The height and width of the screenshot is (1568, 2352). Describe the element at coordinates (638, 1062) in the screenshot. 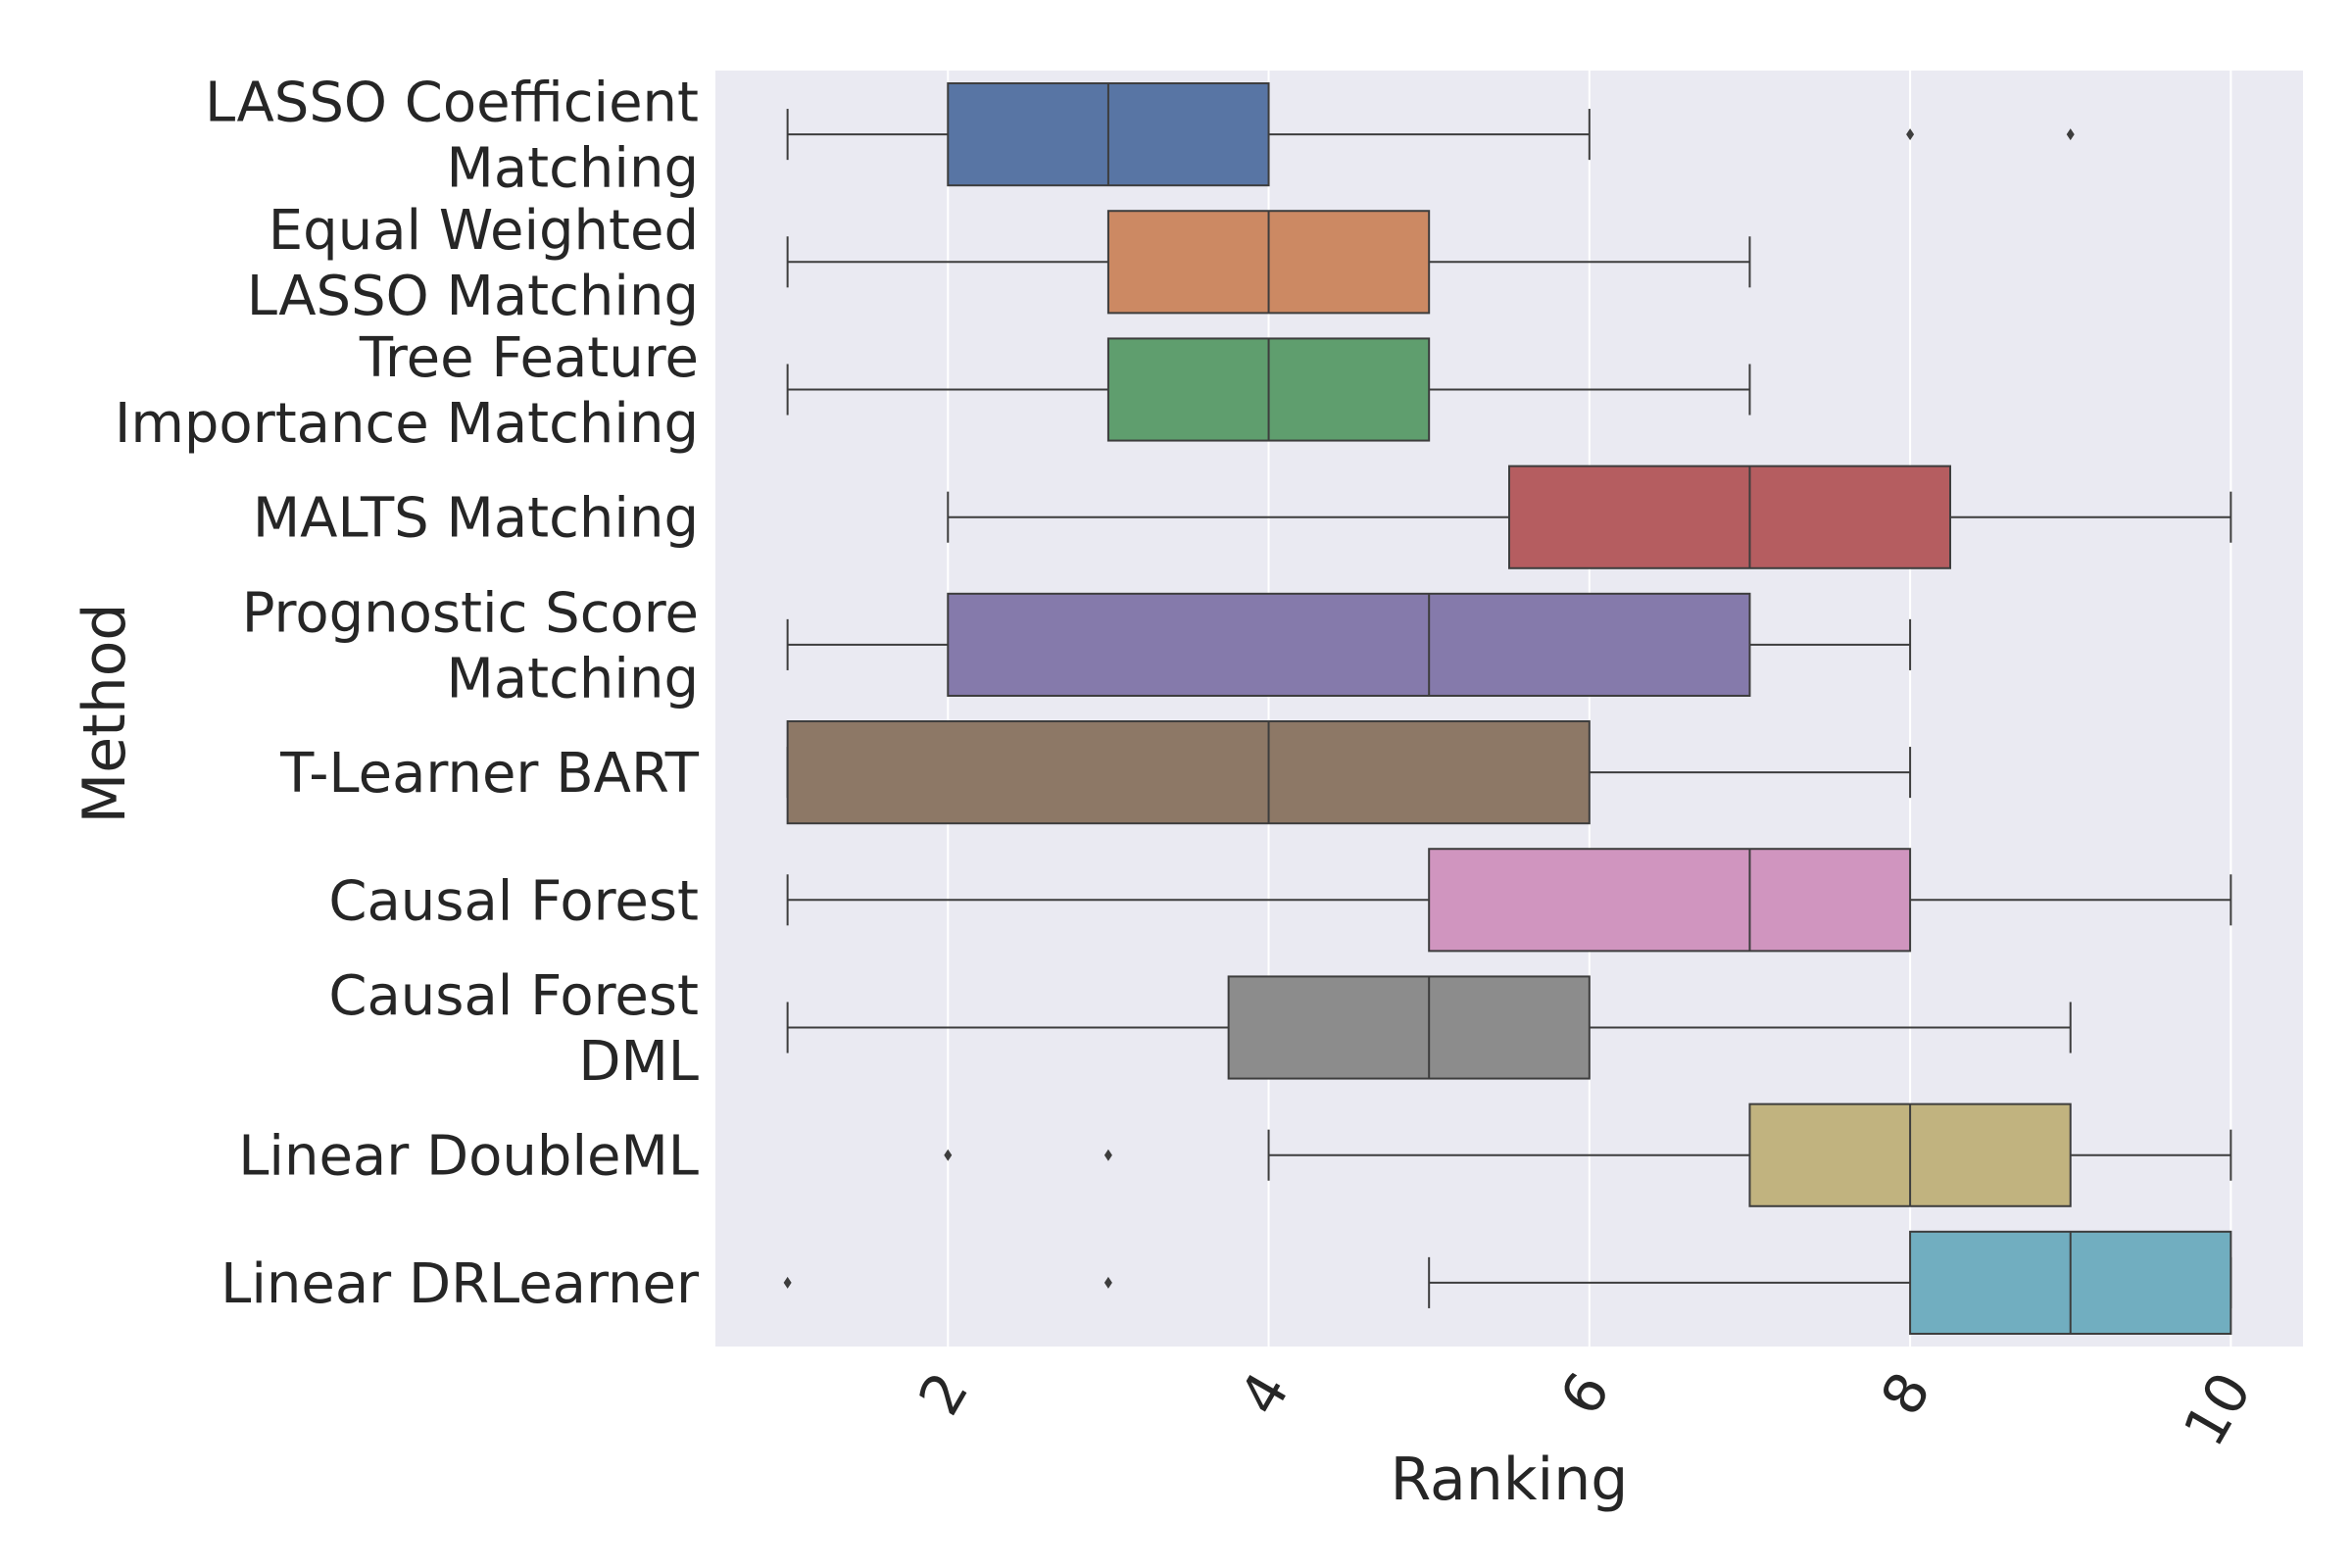

I see `category-label-8-line-2: DML` at that location.